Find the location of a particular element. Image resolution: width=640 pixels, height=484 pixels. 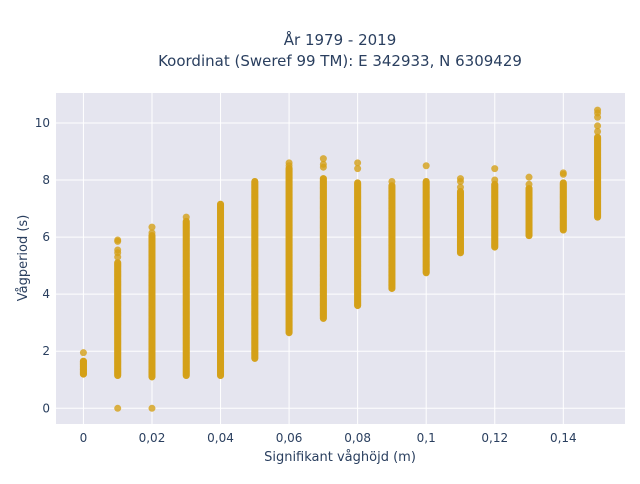

y-axis-title: Vågperiod (s) is located at coordinates (23, 258).